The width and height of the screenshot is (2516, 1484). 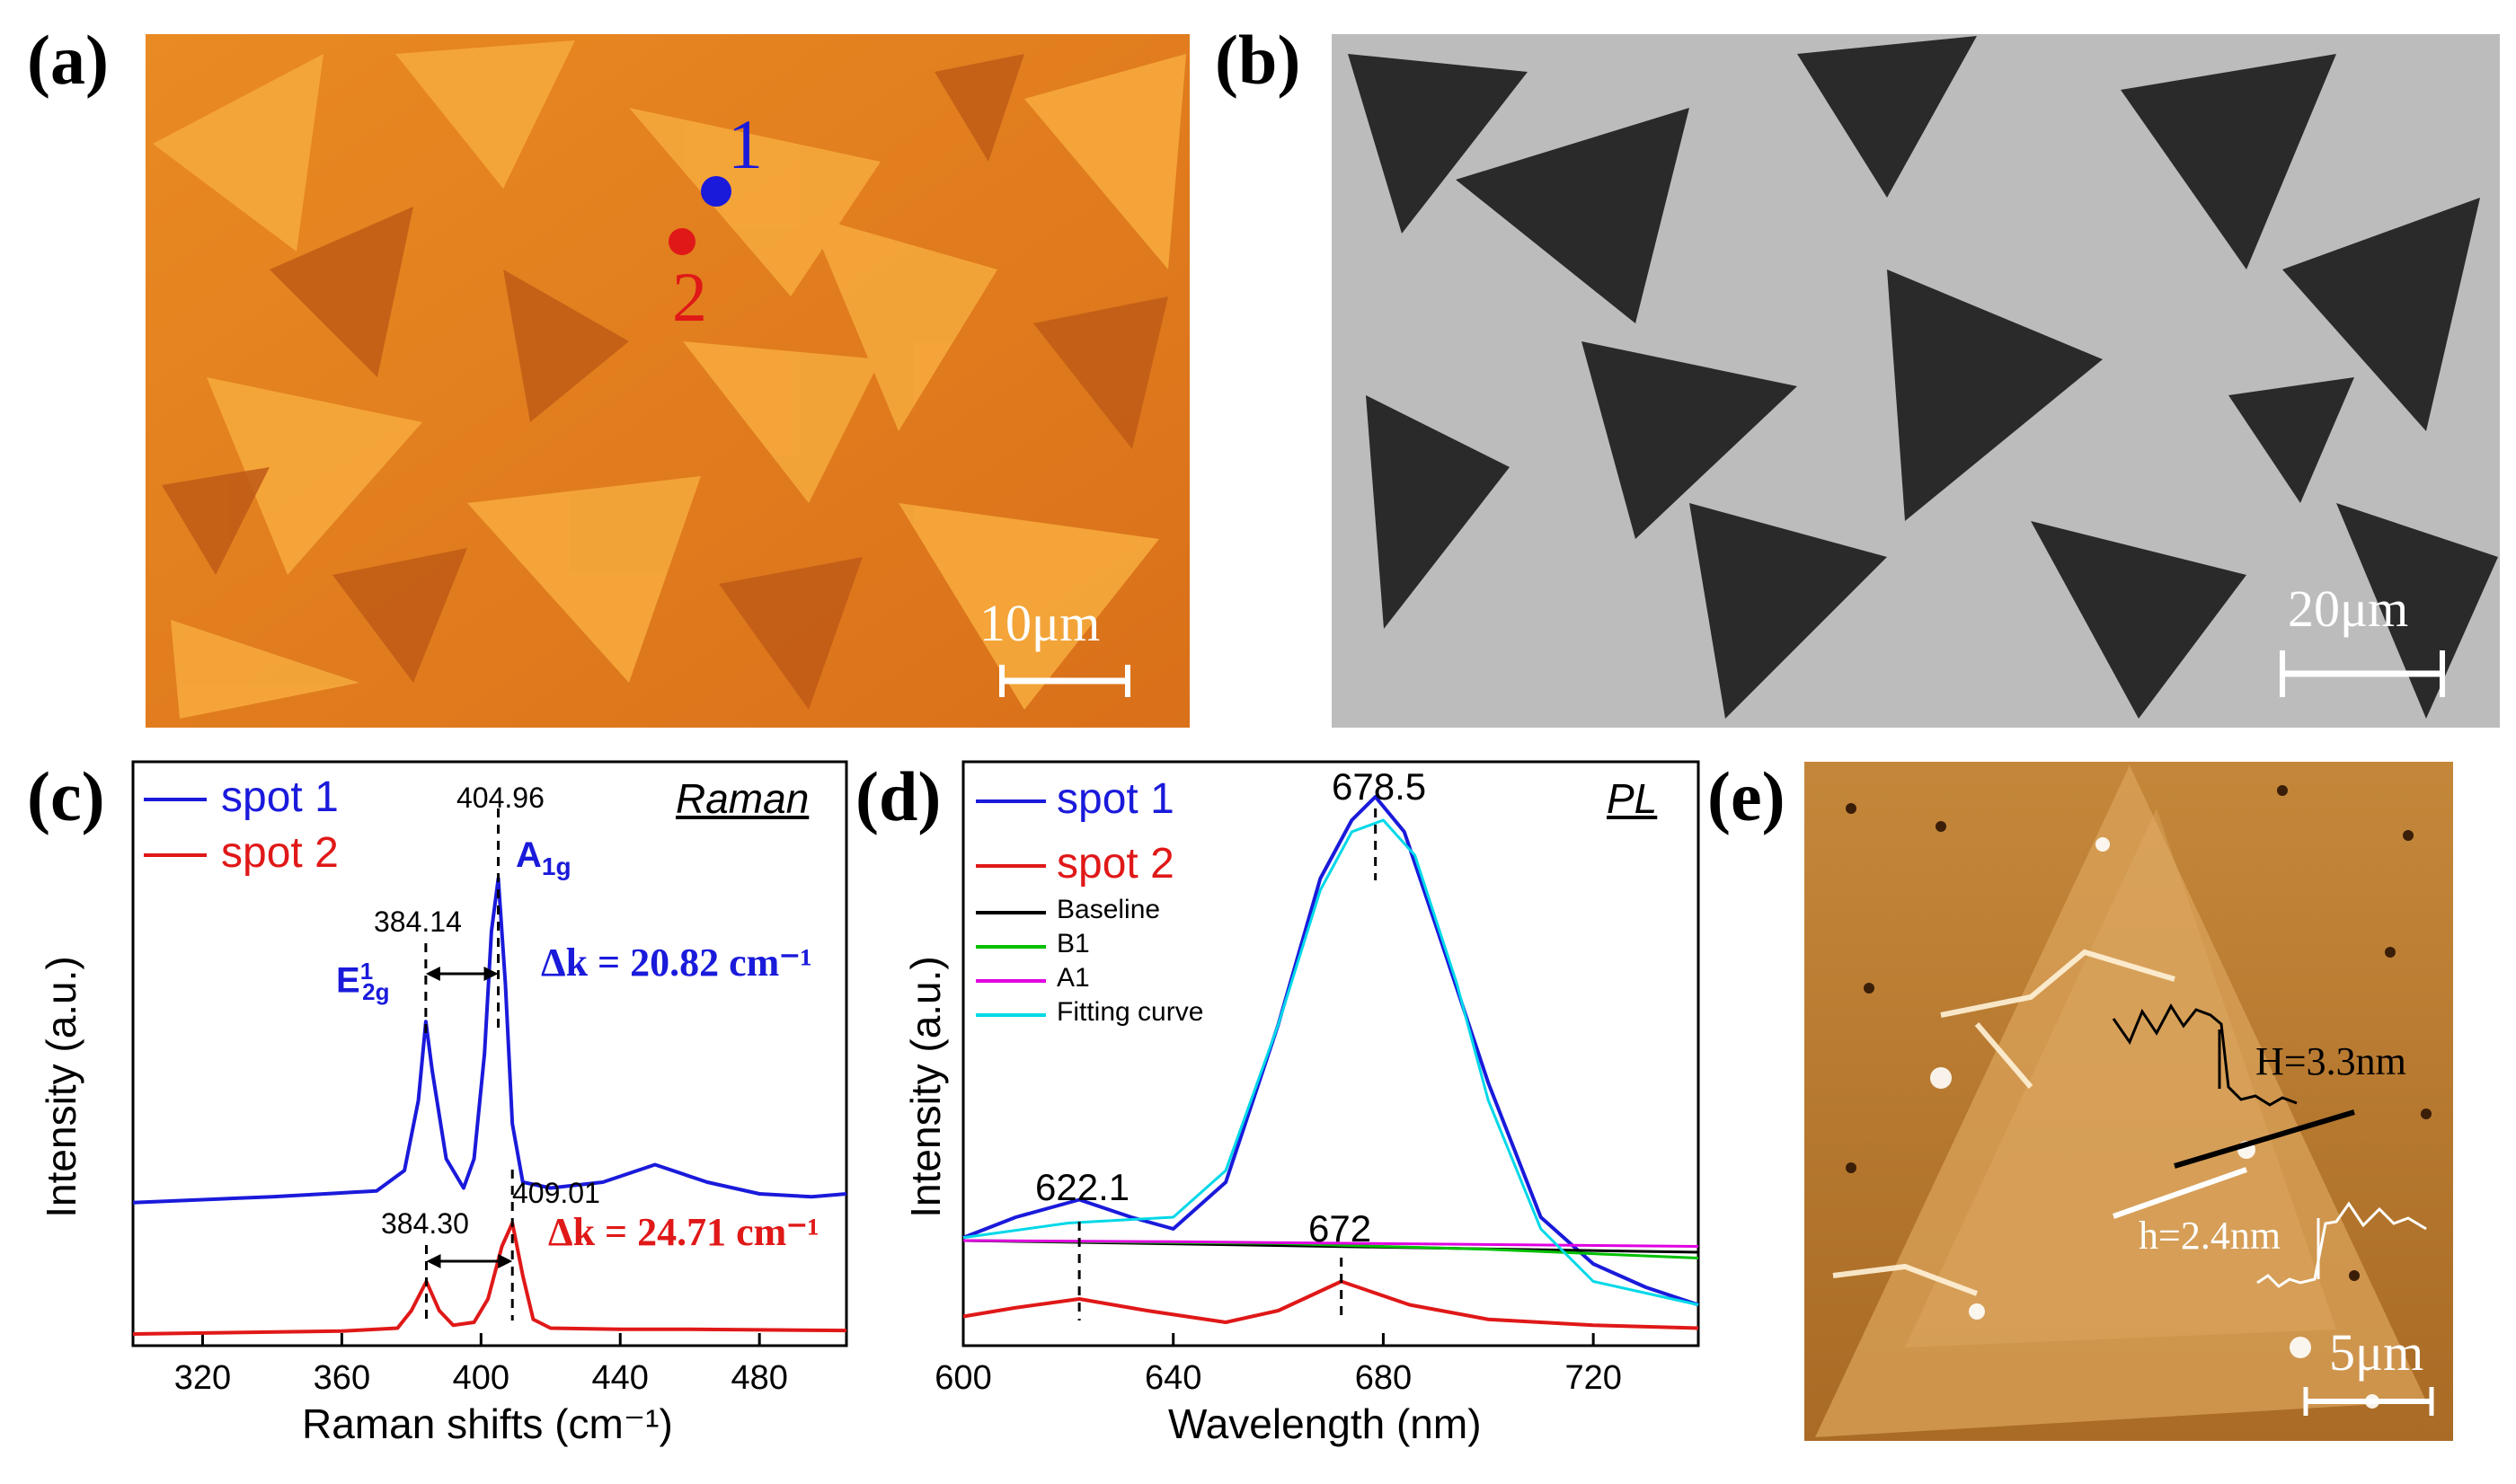 I want to click on panel-label-b: (b), so click(x=1258, y=60).